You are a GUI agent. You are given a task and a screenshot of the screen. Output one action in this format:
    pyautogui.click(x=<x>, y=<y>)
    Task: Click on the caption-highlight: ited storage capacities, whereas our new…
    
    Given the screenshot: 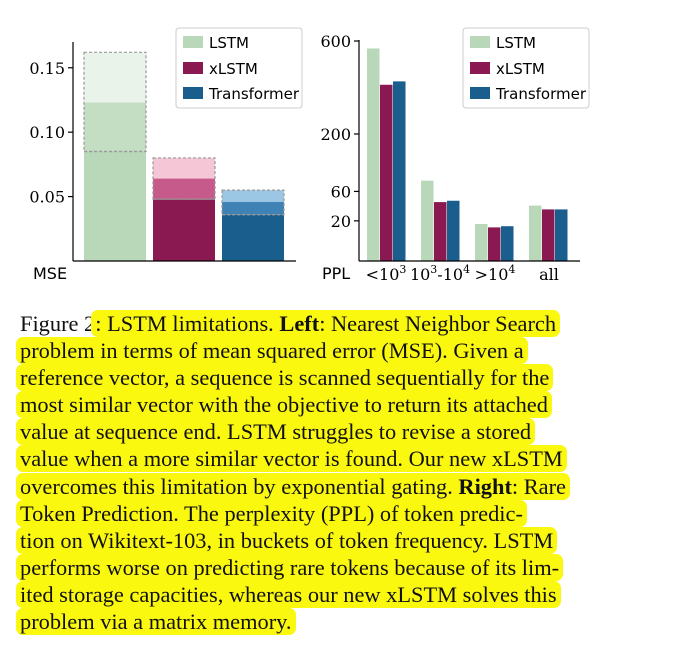 What is the action you would take?
    pyautogui.click(x=288, y=594)
    